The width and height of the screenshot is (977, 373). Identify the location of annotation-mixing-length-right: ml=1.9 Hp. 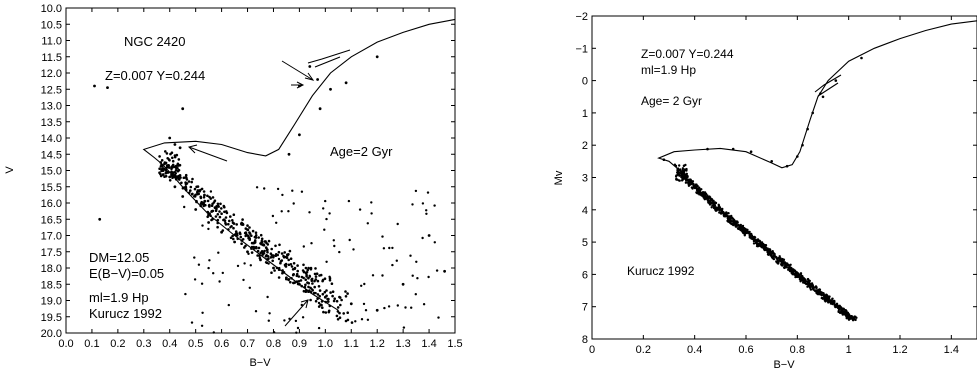
(668, 70).